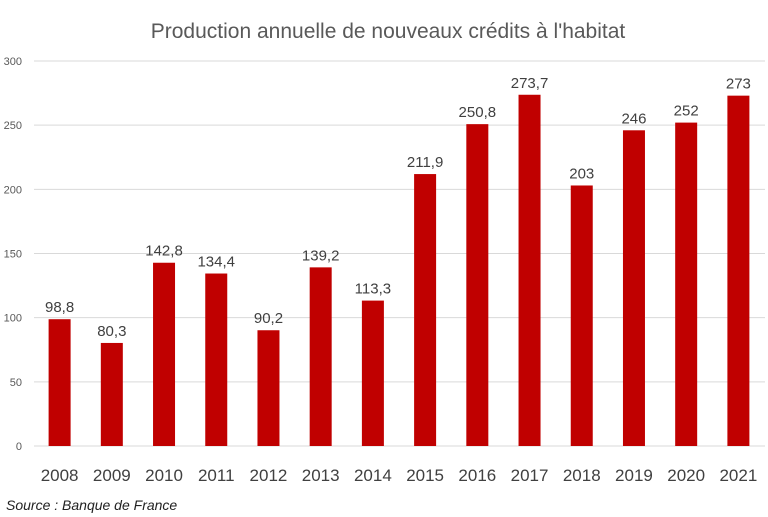 The width and height of the screenshot is (768, 517). Describe the element at coordinates (634, 475) in the screenshot. I see `x-tick-label: 2019` at that location.